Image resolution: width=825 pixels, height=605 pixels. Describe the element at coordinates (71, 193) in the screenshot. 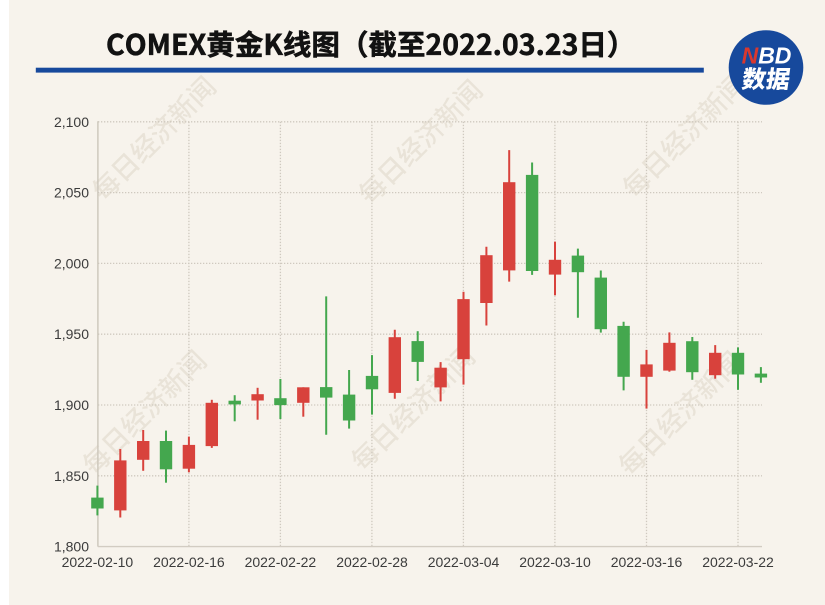

I see `svg-text: 2,050` at that location.